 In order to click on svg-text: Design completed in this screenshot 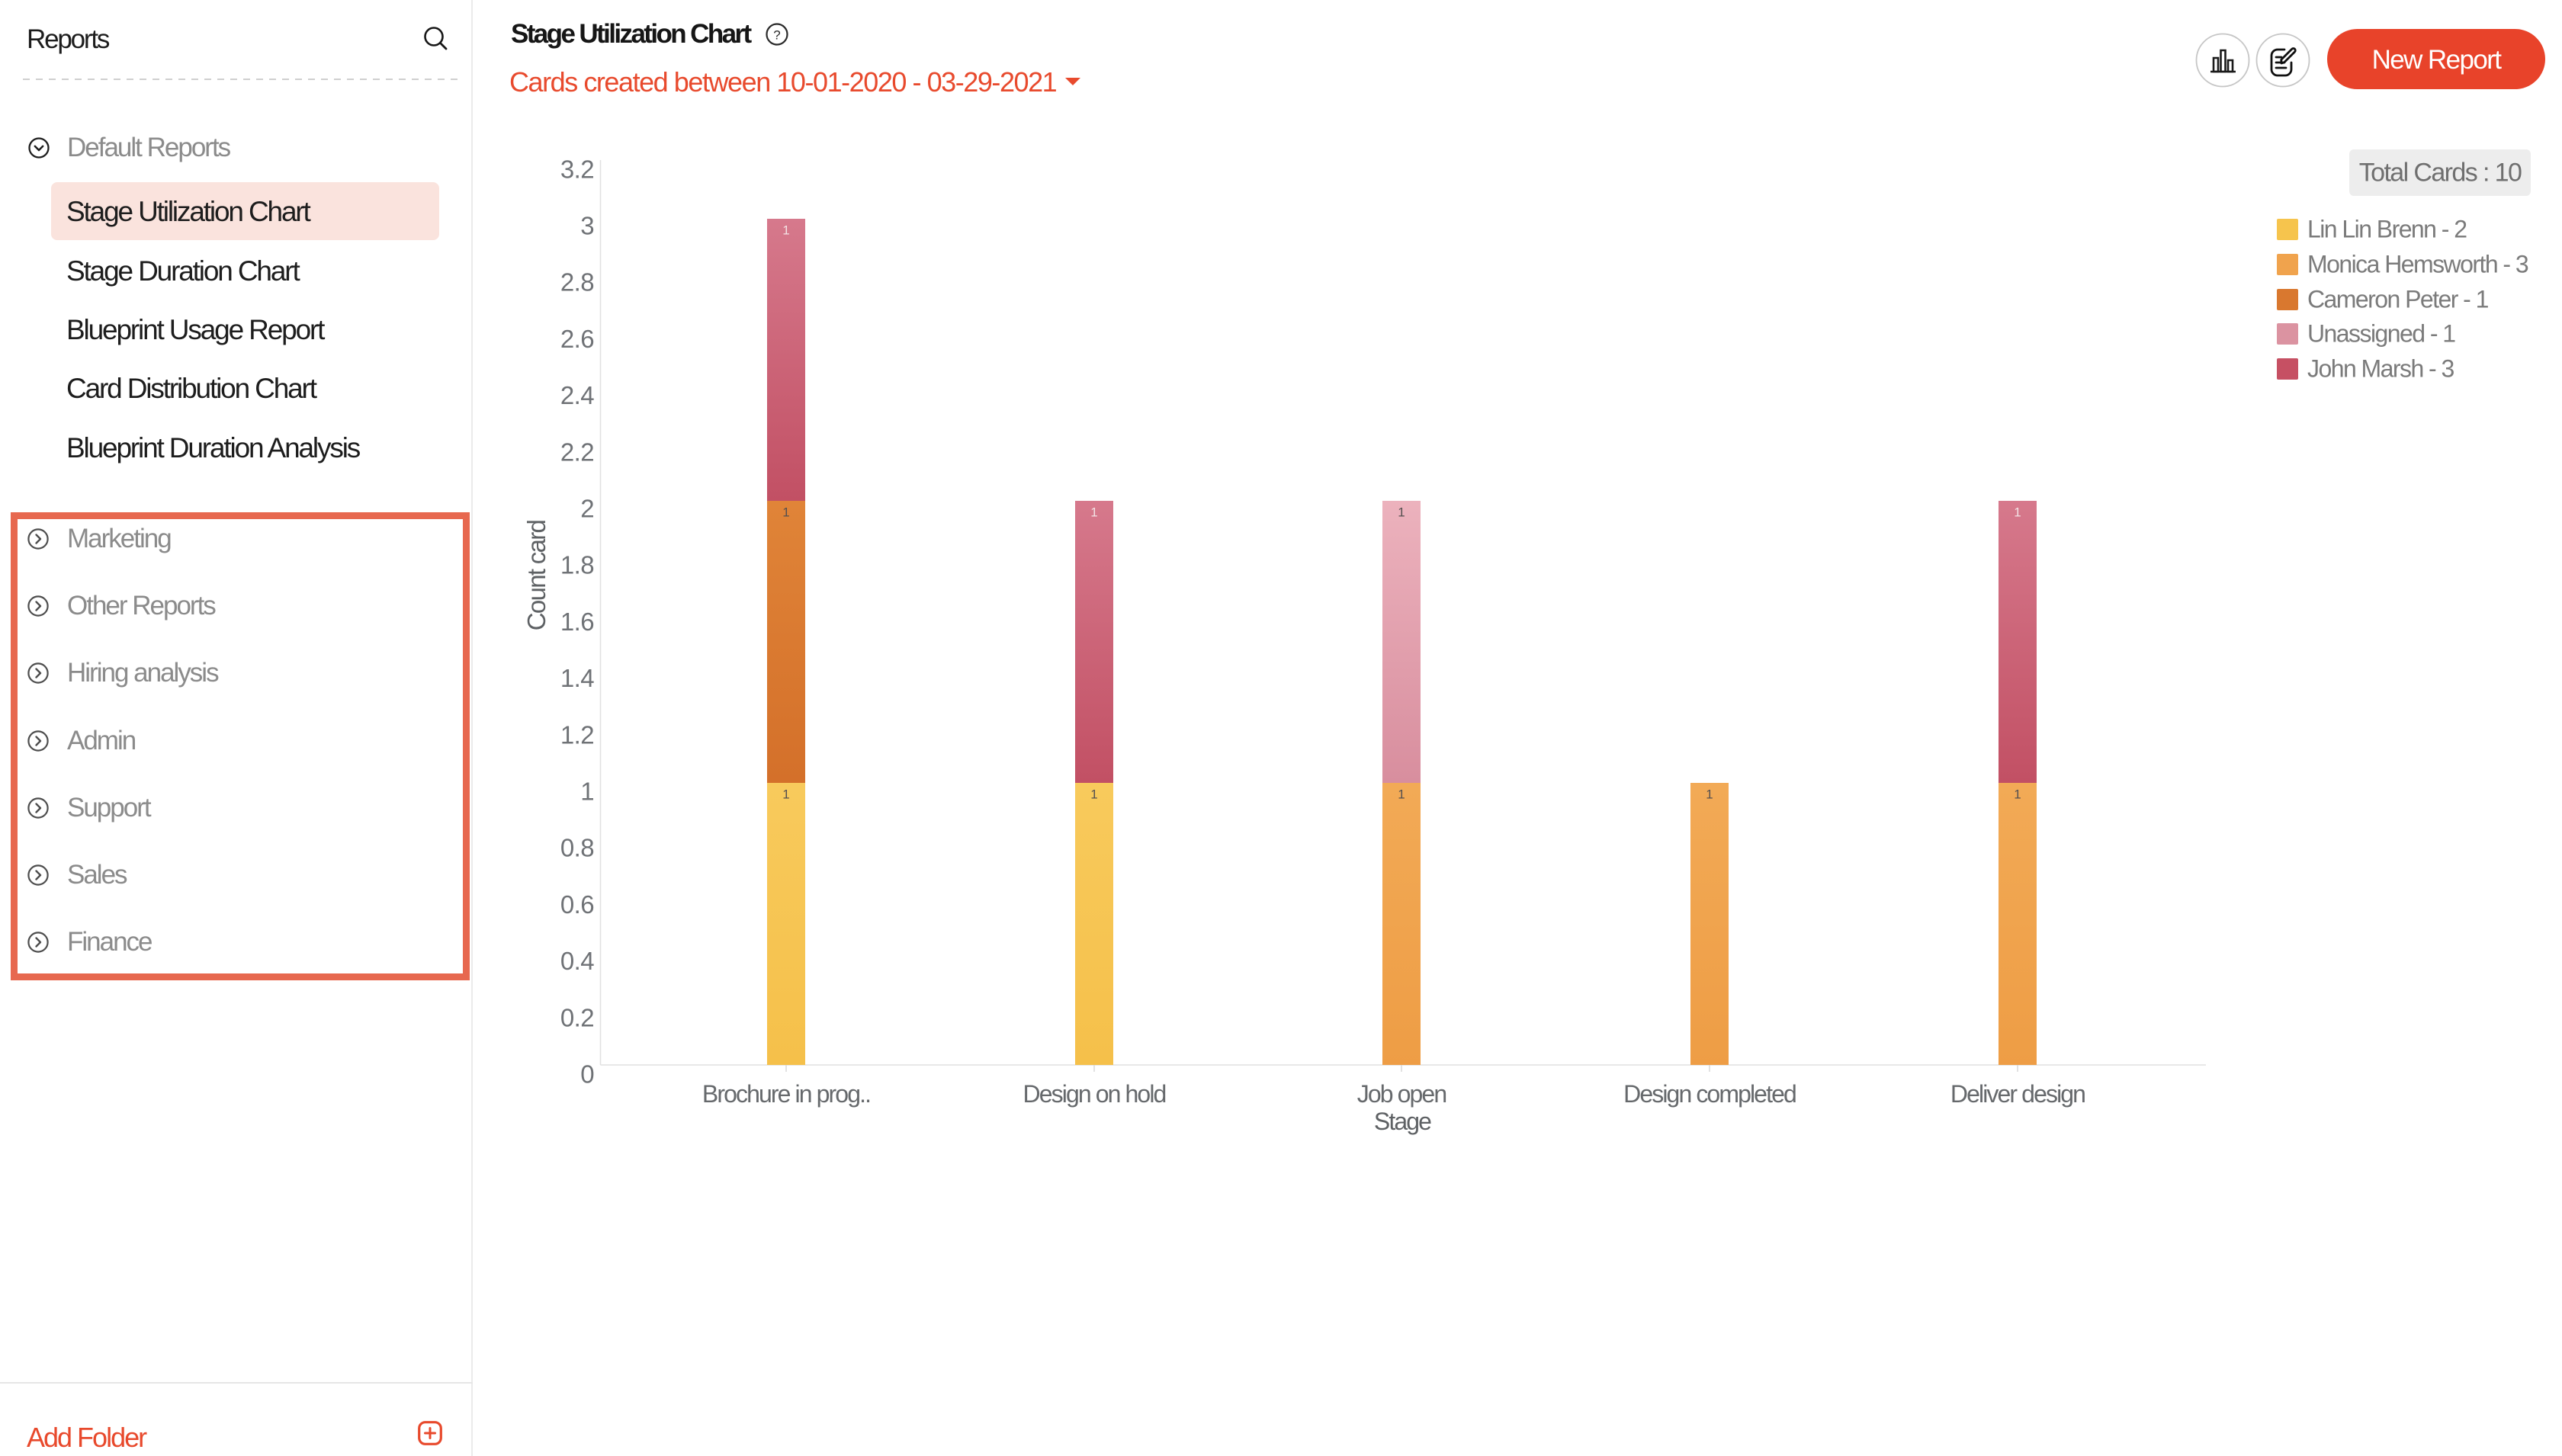, I will do `click(1709, 1094)`.